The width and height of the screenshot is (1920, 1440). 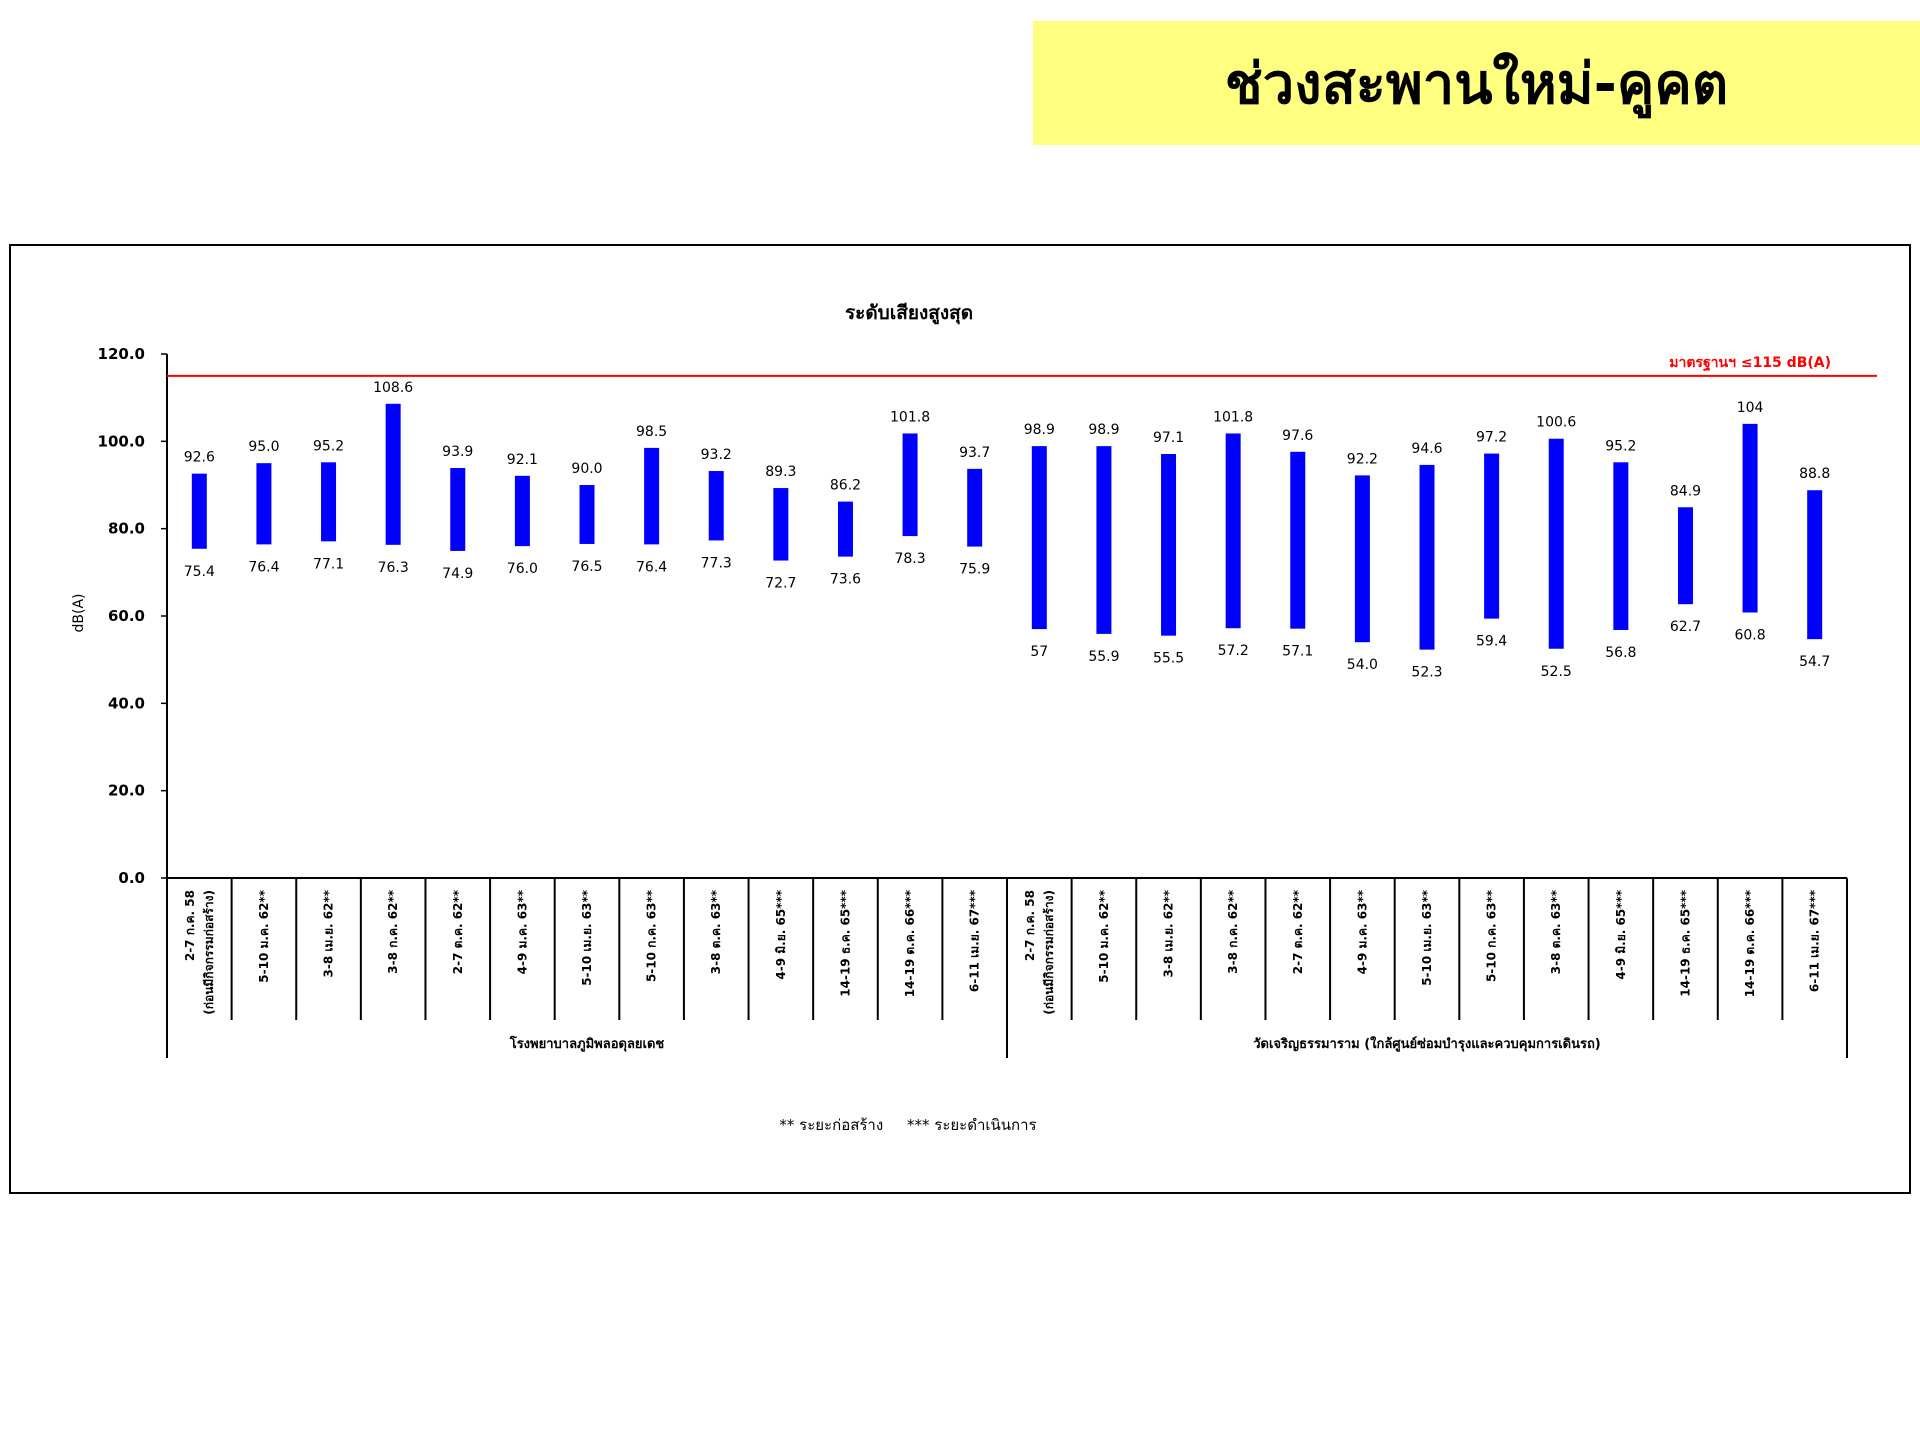 I want to click on min-value-label: 54.0, so click(x=1362, y=665).